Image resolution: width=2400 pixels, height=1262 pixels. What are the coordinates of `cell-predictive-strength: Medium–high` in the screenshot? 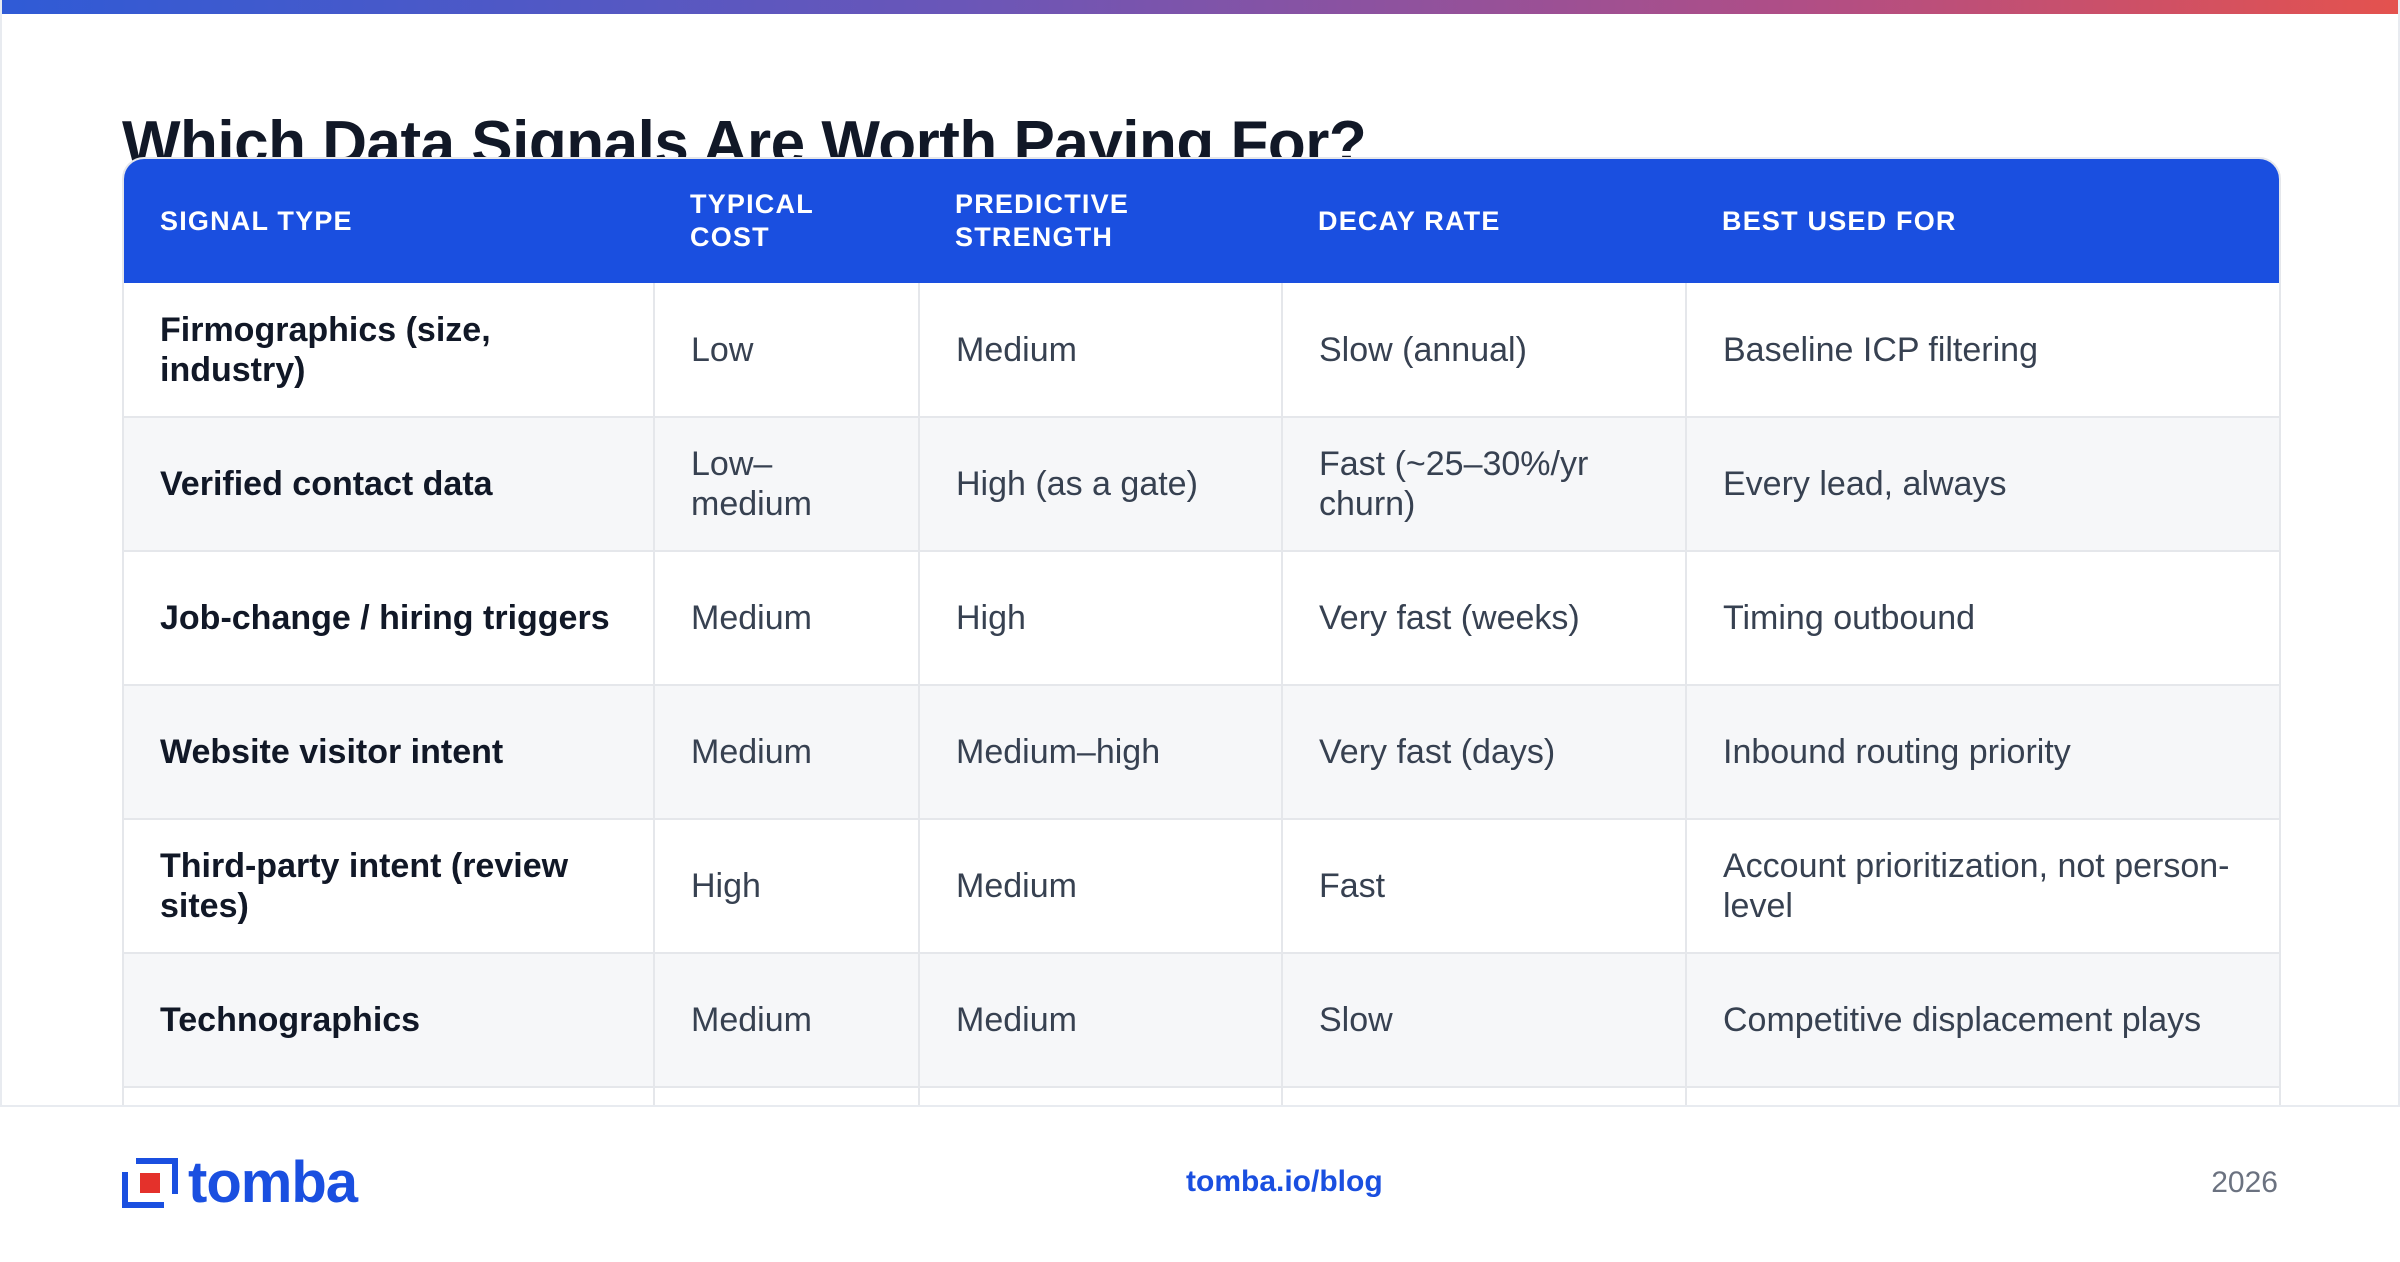 It's located at (1101, 752).